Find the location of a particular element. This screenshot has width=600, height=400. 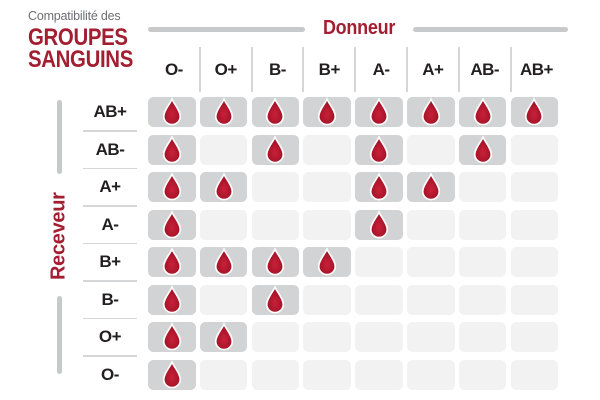

chart-title: Compatibilité des GROUPES SANGUINS is located at coordinates (89, 40).